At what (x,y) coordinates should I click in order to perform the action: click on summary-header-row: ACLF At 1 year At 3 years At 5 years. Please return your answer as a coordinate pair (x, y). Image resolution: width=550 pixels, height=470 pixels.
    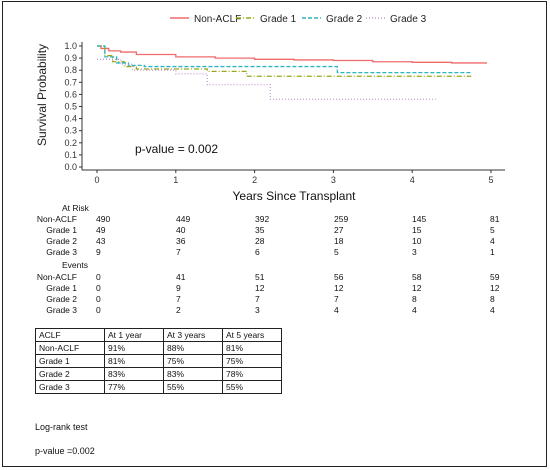
    Looking at the image, I should click on (158, 335).